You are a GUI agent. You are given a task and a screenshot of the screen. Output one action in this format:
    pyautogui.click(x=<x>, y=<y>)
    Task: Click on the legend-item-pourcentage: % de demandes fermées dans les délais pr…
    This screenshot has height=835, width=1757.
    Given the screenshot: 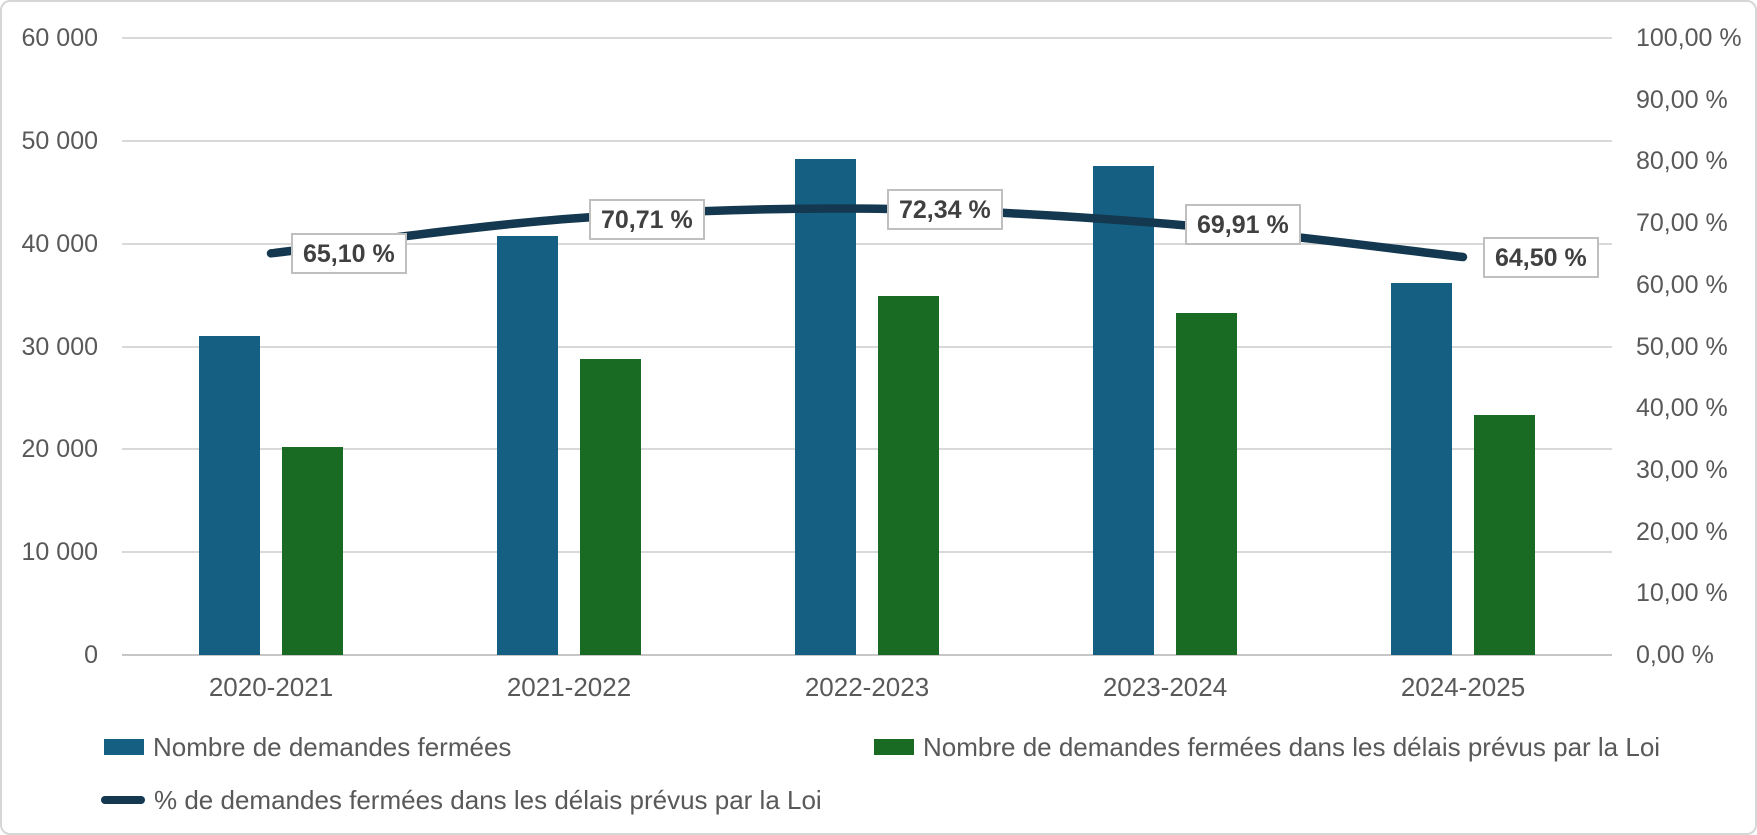 What is the action you would take?
    pyautogui.click(x=461, y=800)
    